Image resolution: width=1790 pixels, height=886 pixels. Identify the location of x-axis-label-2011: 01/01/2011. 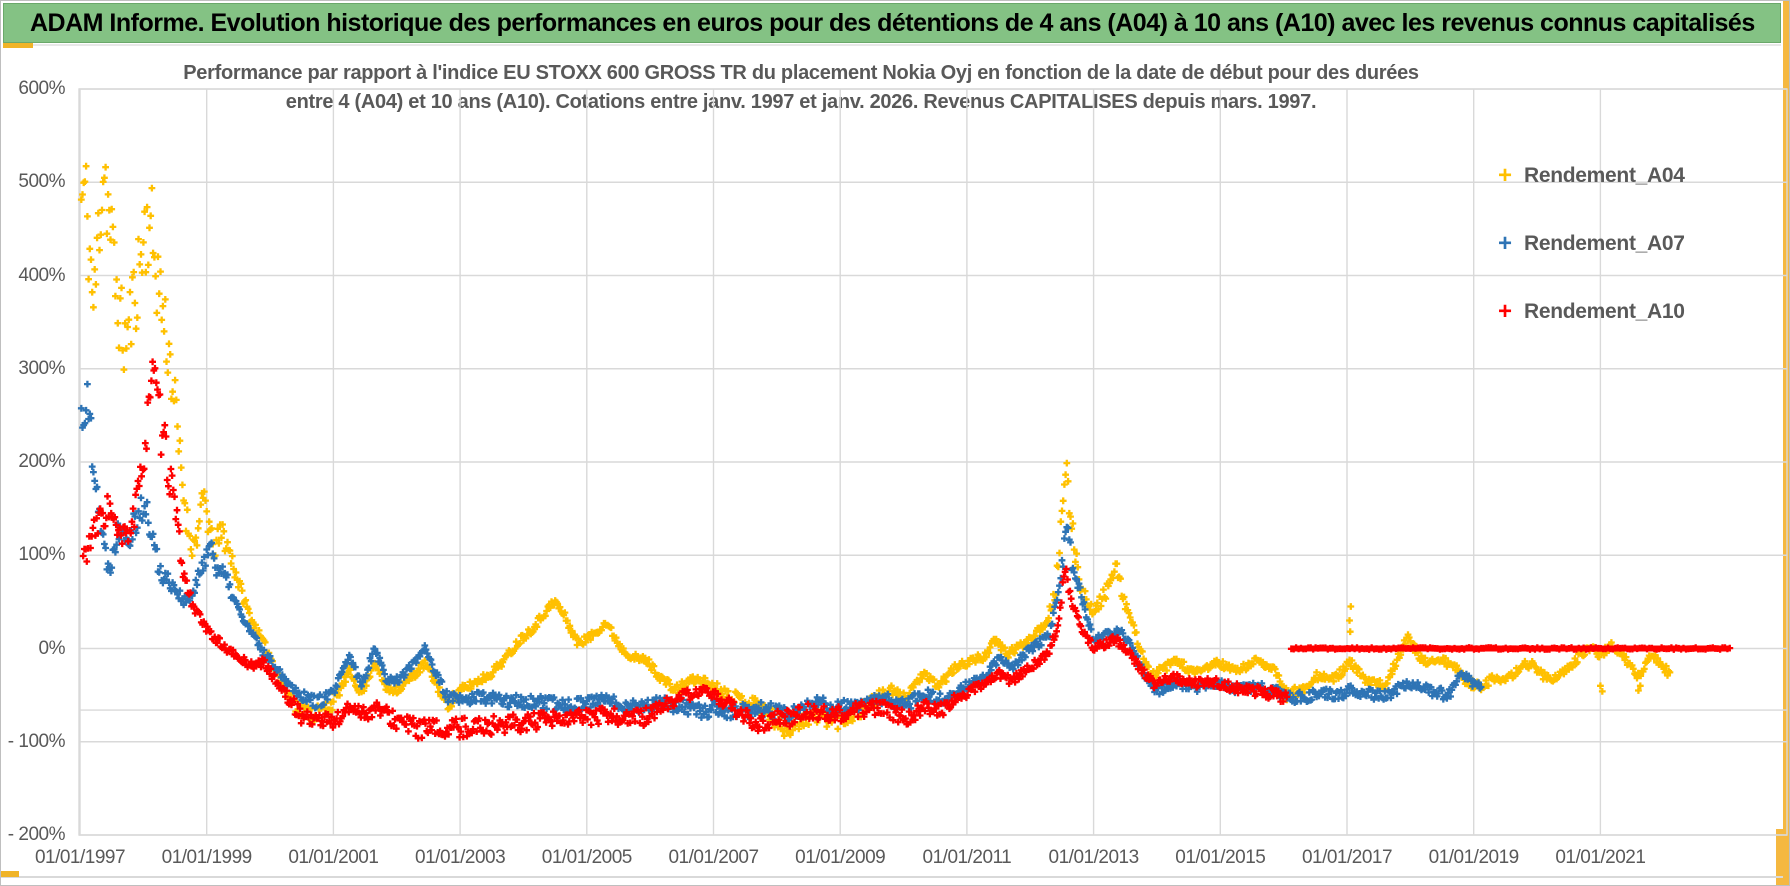
(967, 857).